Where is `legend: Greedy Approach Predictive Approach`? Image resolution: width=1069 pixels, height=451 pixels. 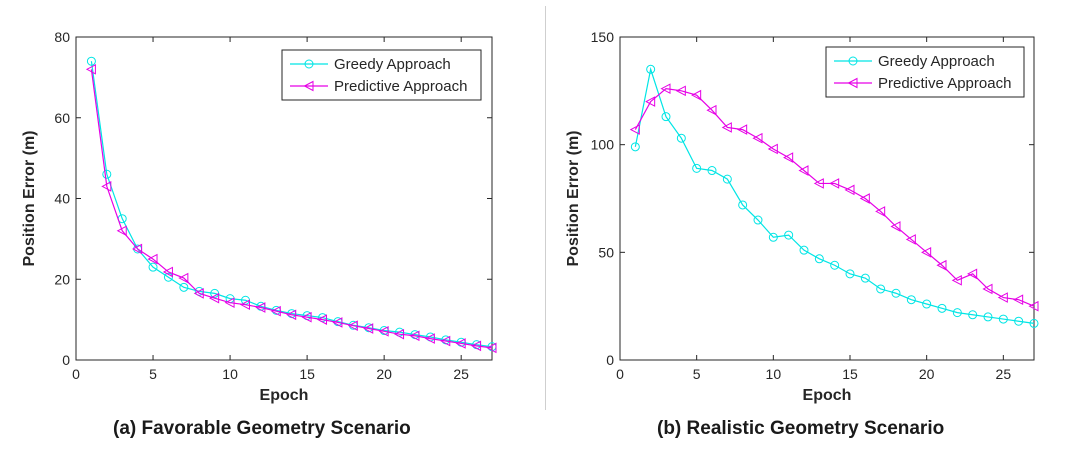
legend: Greedy Approach Predictive Approach is located at coordinates (381, 75).